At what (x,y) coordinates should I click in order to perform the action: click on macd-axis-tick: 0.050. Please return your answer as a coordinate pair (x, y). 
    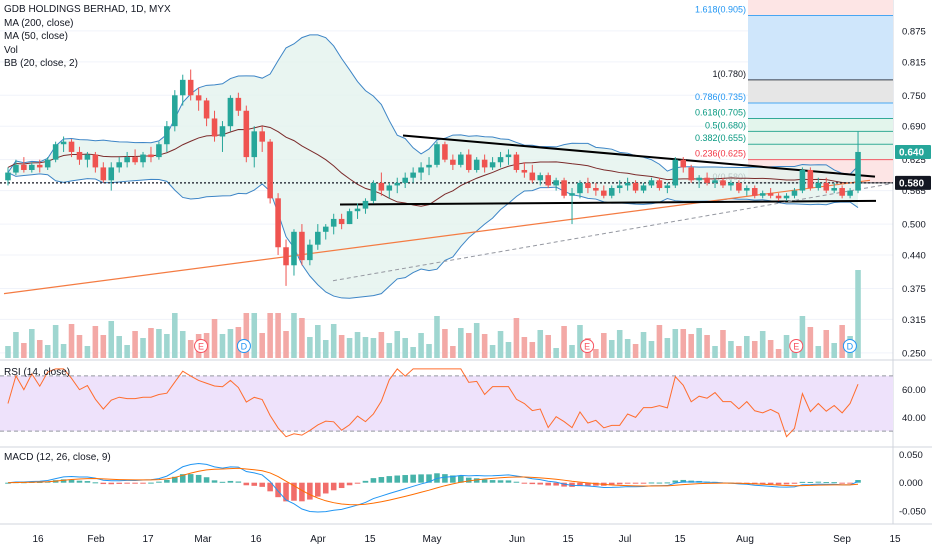
    Looking at the image, I should click on (911, 455).